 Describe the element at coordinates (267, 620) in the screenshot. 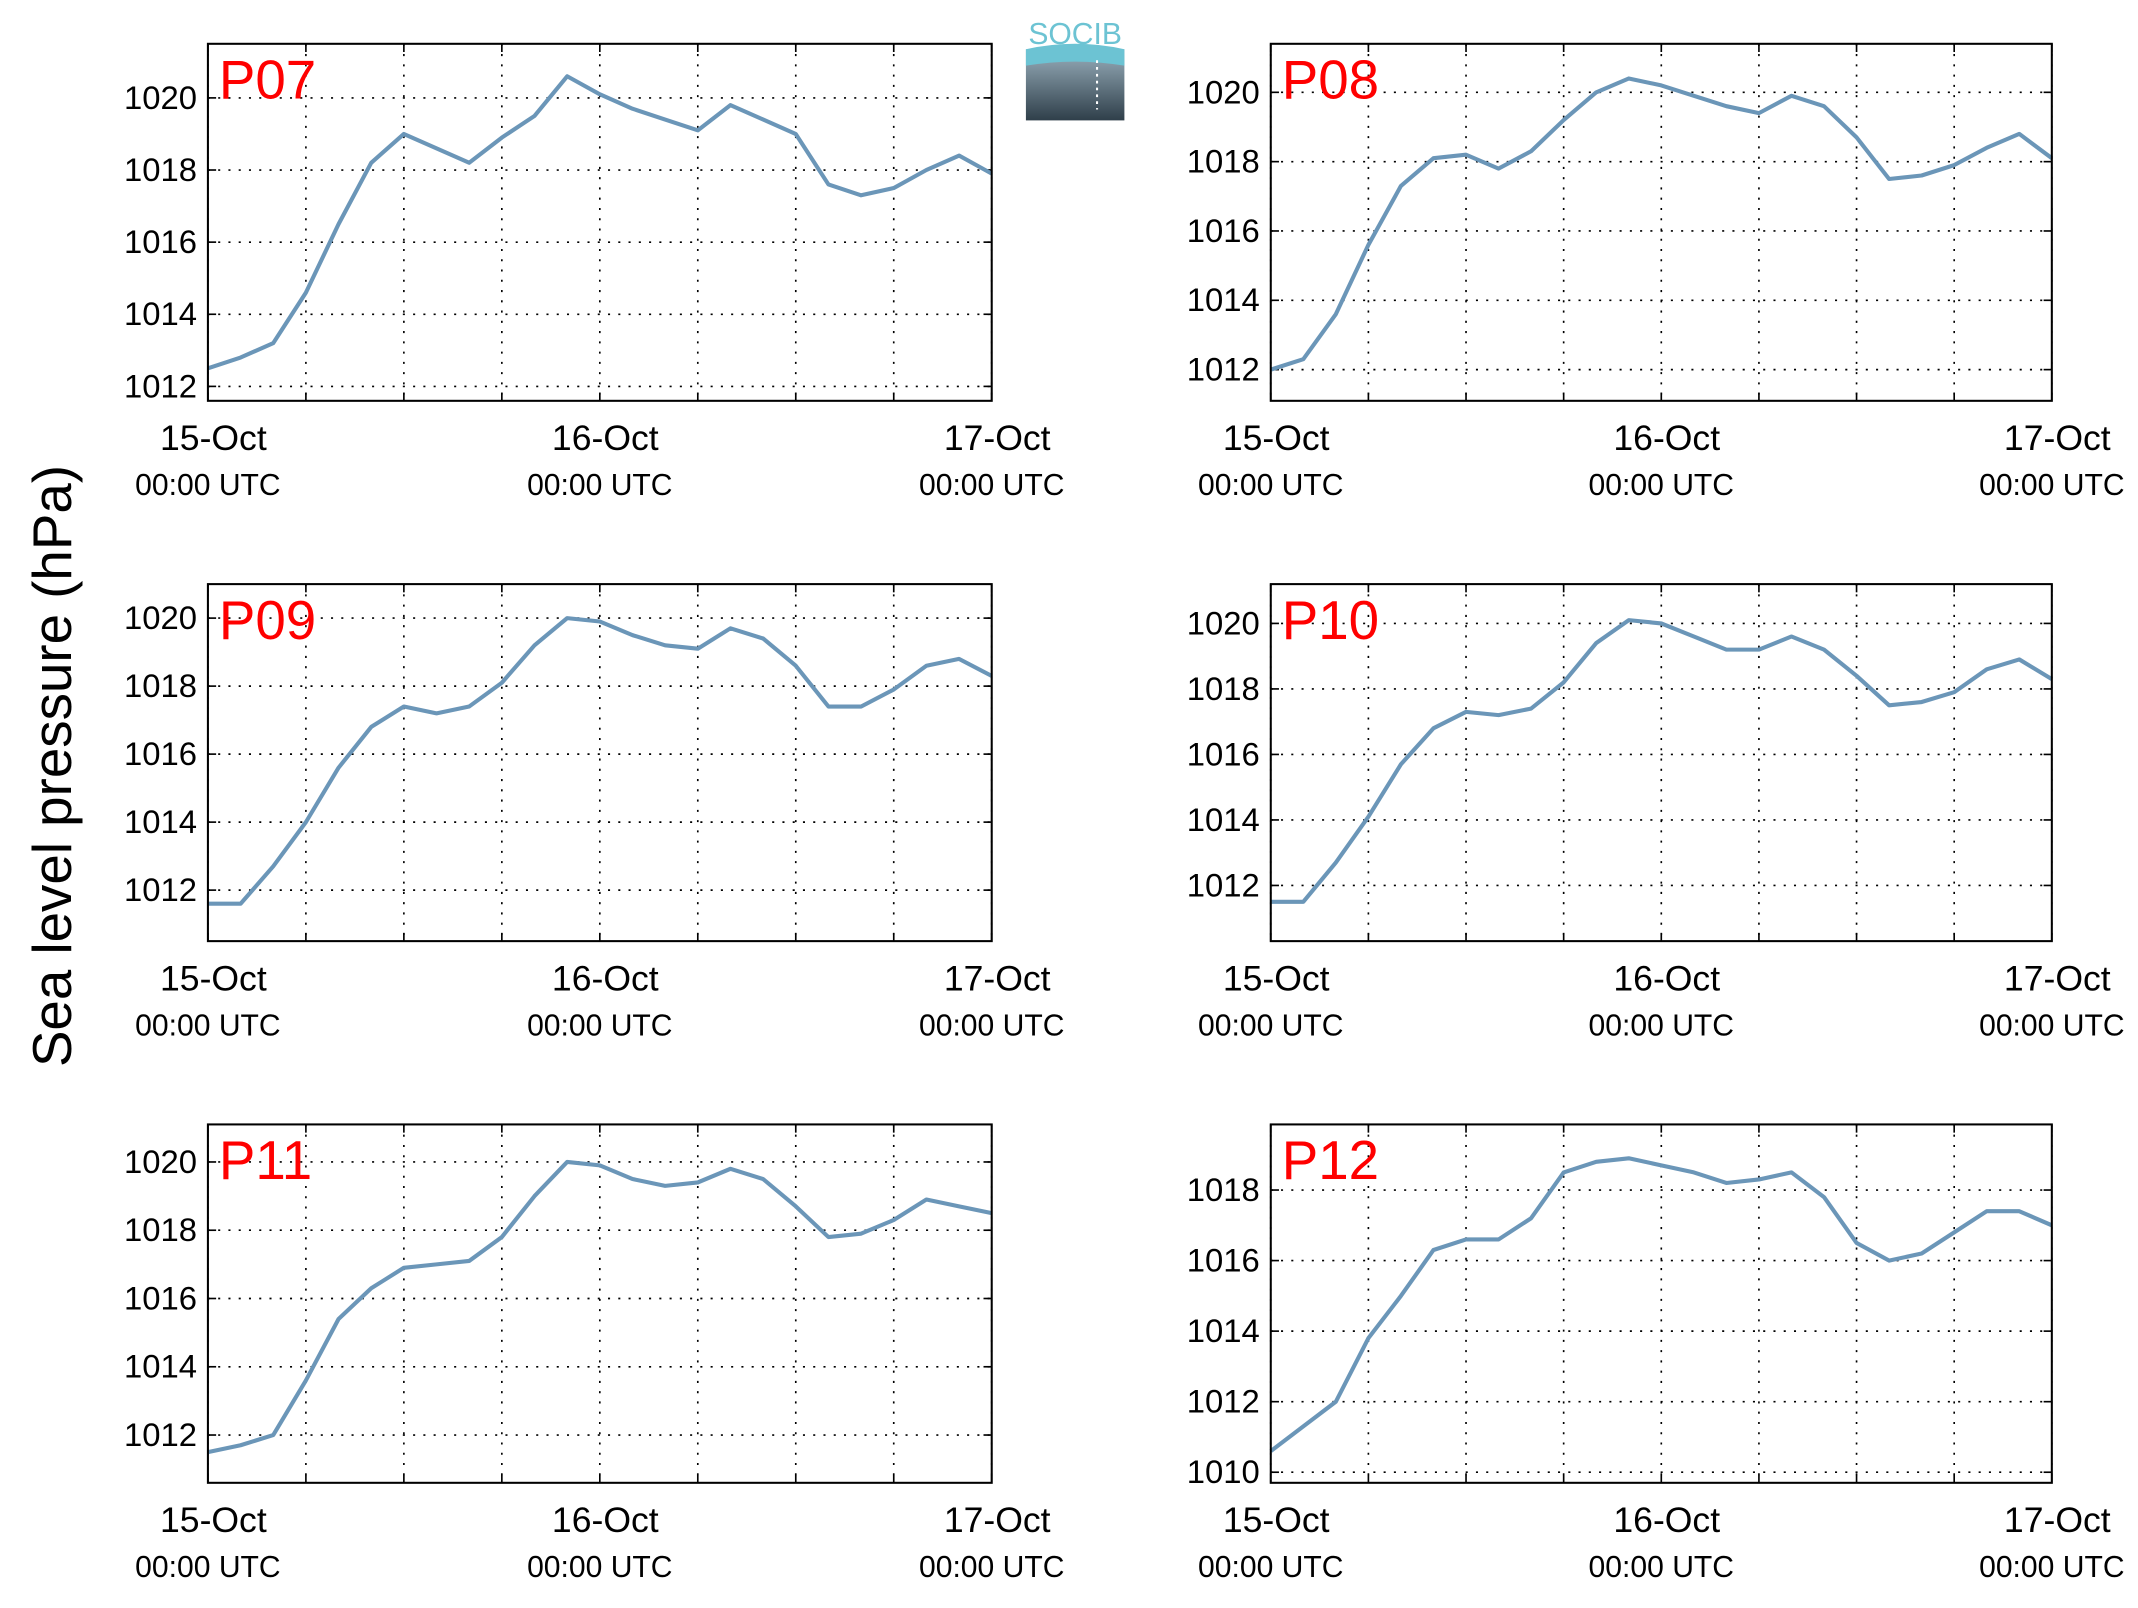

I see `panel-title: P09` at that location.